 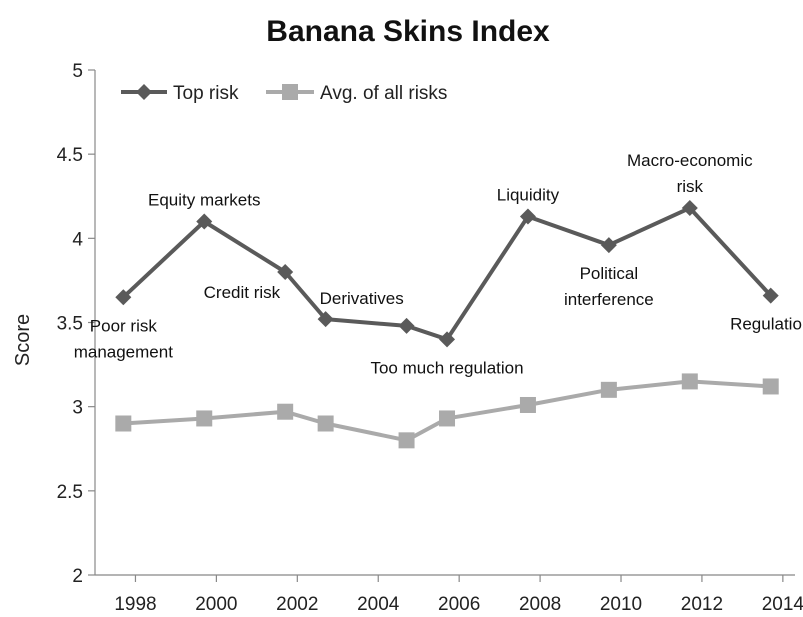 What do you see at coordinates (446, 367) in the screenshot?
I see `annotation-label: Too much regulation` at bounding box center [446, 367].